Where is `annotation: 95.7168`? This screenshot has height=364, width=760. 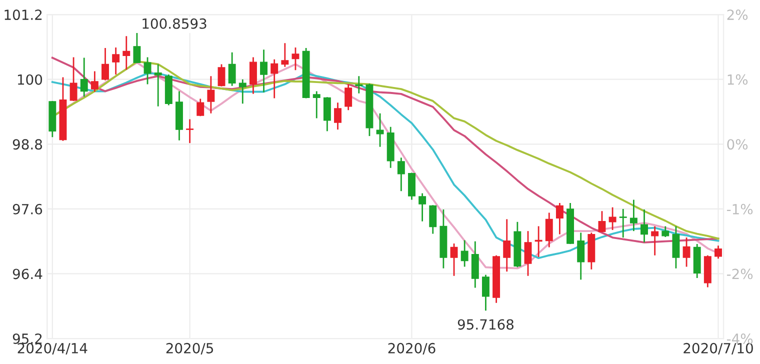 annotation: 95.7168 is located at coordinates (486, 324).